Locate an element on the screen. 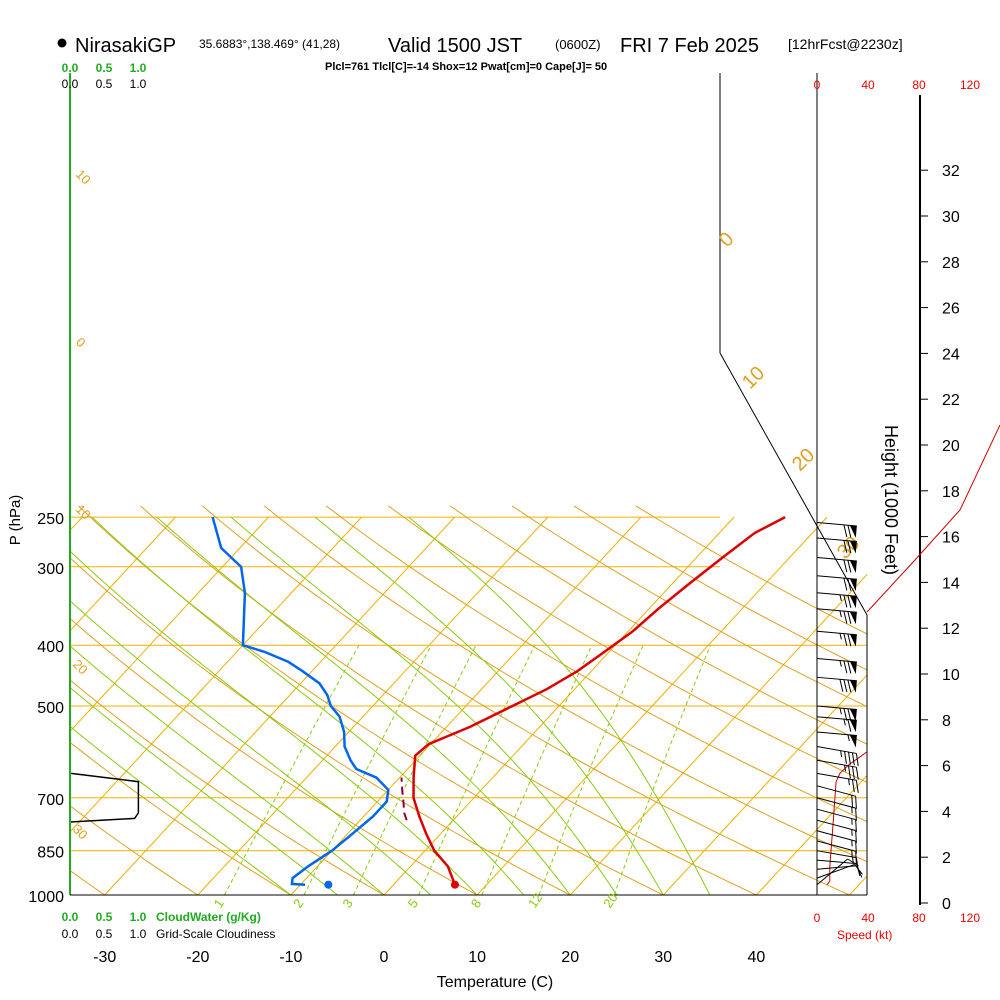 This screenshot has height=1000, width=1000. cloudiness-profile-line is located at coordinates (105, 797).